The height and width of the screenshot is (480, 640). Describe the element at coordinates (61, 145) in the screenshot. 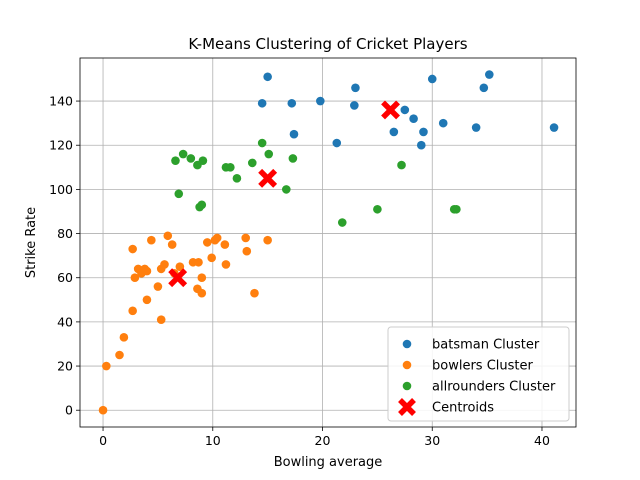

I see `y-tick-label: 120` at that location.